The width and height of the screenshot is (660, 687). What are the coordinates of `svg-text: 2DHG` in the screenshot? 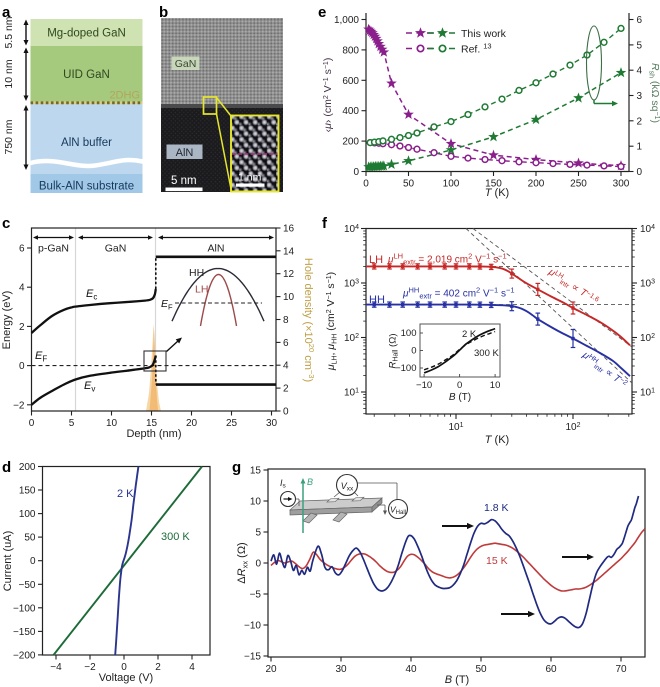 It's located at (124, 96).